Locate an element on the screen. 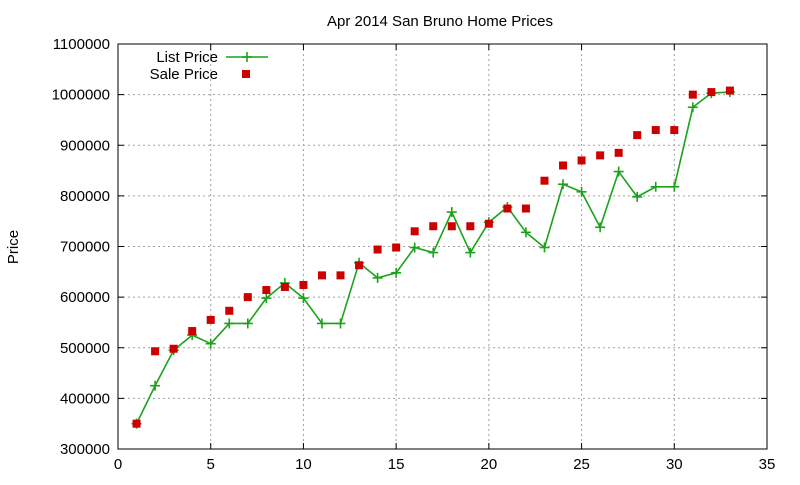 The image size is (800, 485). y-tick-label: 900000 is located at coordinates (85, 145).